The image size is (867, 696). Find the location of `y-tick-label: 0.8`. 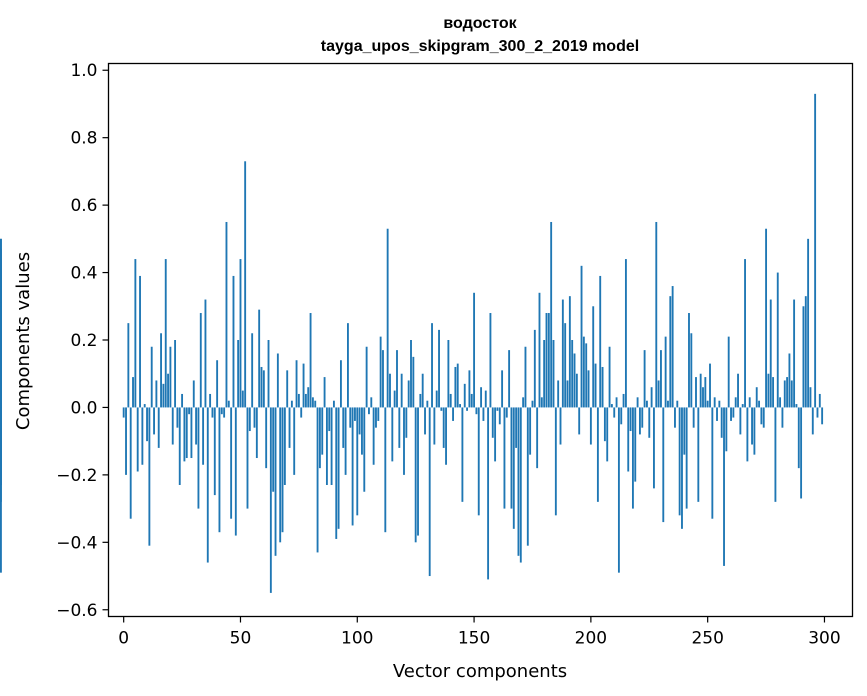

y-tick-label: 0.8 is located at coordinates (83, 139).